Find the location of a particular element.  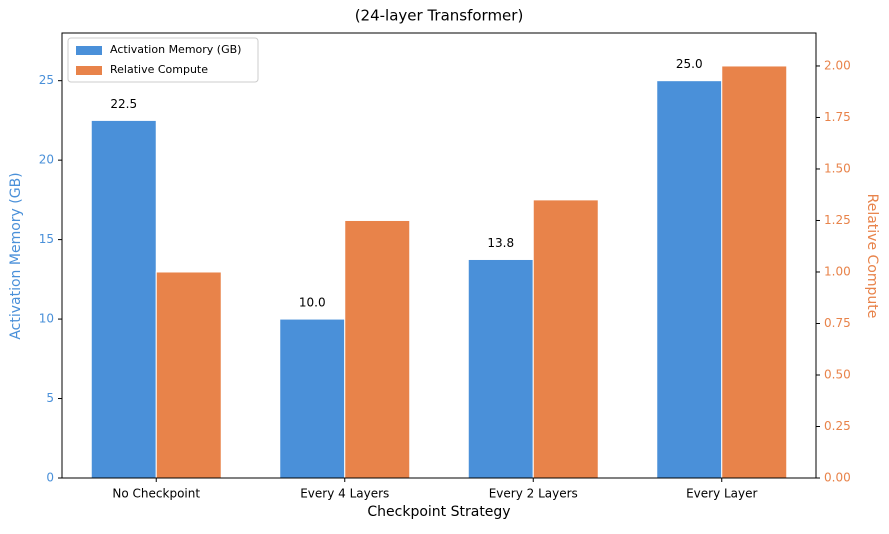

y-tick-label: 10 is located at coordinates (46, 319).